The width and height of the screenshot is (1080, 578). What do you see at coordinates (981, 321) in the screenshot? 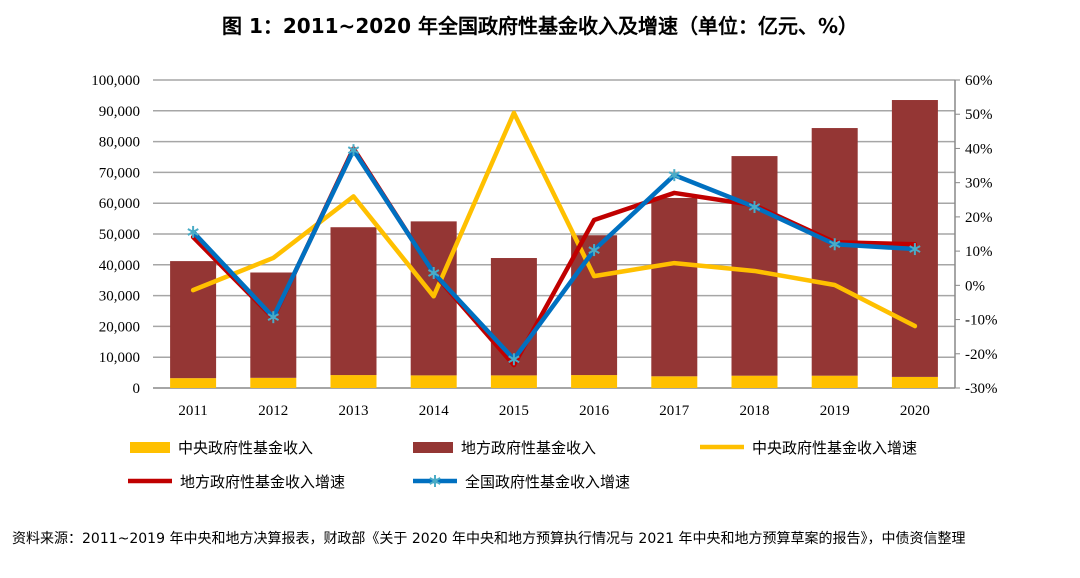
I see `right-tick-label: -10%` at bounding box center [981, 321].